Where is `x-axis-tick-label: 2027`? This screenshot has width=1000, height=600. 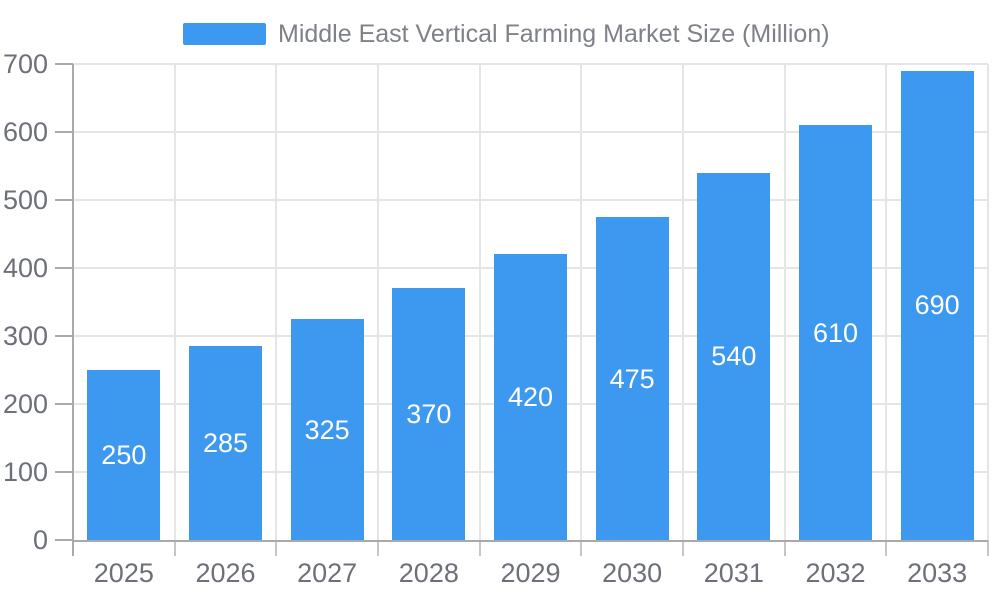
x-axis-tick-label: 2027 is located at coordinates (327, 573).